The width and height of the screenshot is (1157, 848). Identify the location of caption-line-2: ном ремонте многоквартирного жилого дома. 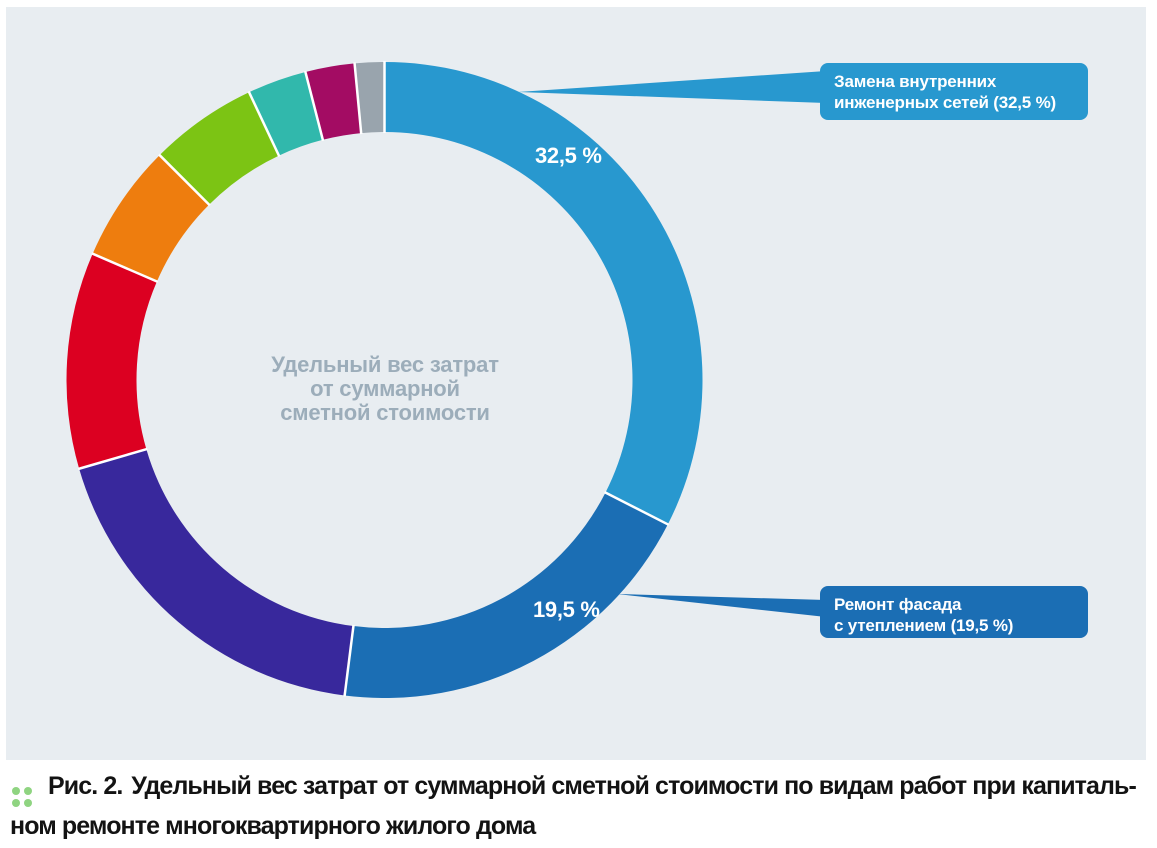
(273, 826).